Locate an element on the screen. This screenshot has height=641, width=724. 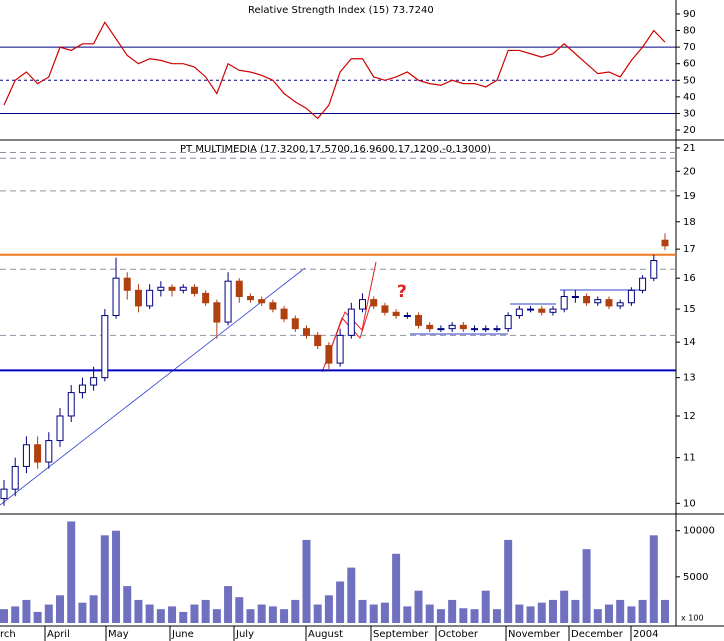
volume-unit: x 100 is located at coordinates (692, 618).